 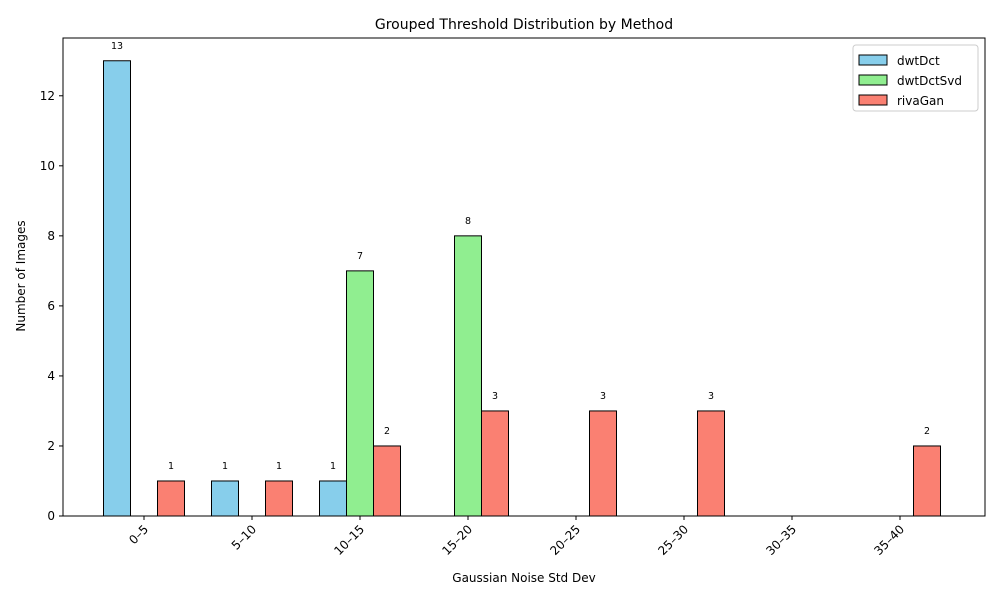 What do you see at coordinates (51, 376) in the screenshot?
I see `y-tick-label: 4` at bounding box center [51, 376].